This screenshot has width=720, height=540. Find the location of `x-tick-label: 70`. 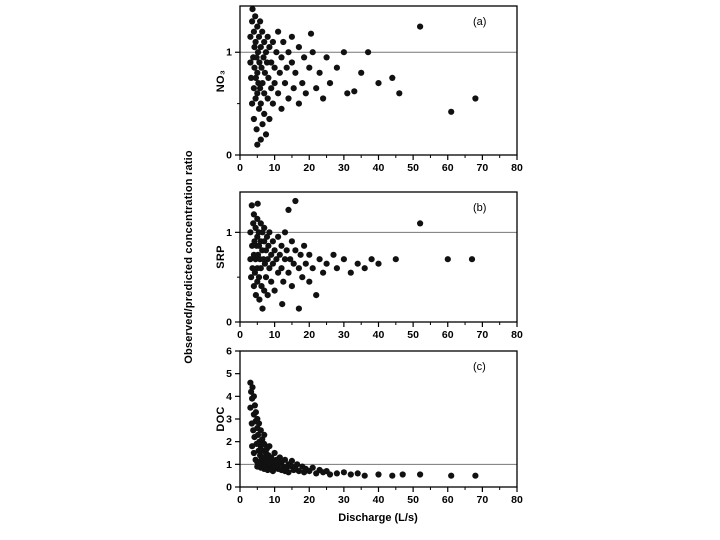

x-tick-label: 70 is located at coordinates (483, 500).